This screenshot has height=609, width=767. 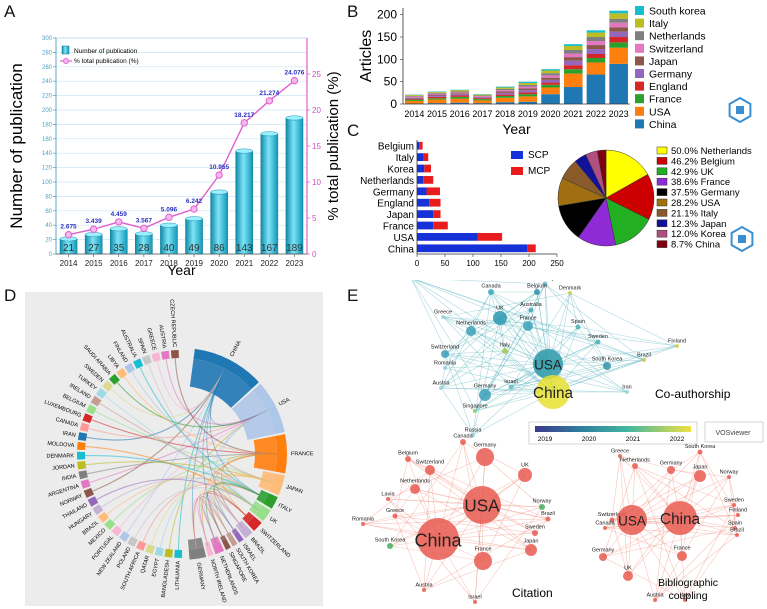 What do you see at coordinates (529, 263) in the screenshot?
I see `x-tick-label: 200` at bounding box center [529, 263].